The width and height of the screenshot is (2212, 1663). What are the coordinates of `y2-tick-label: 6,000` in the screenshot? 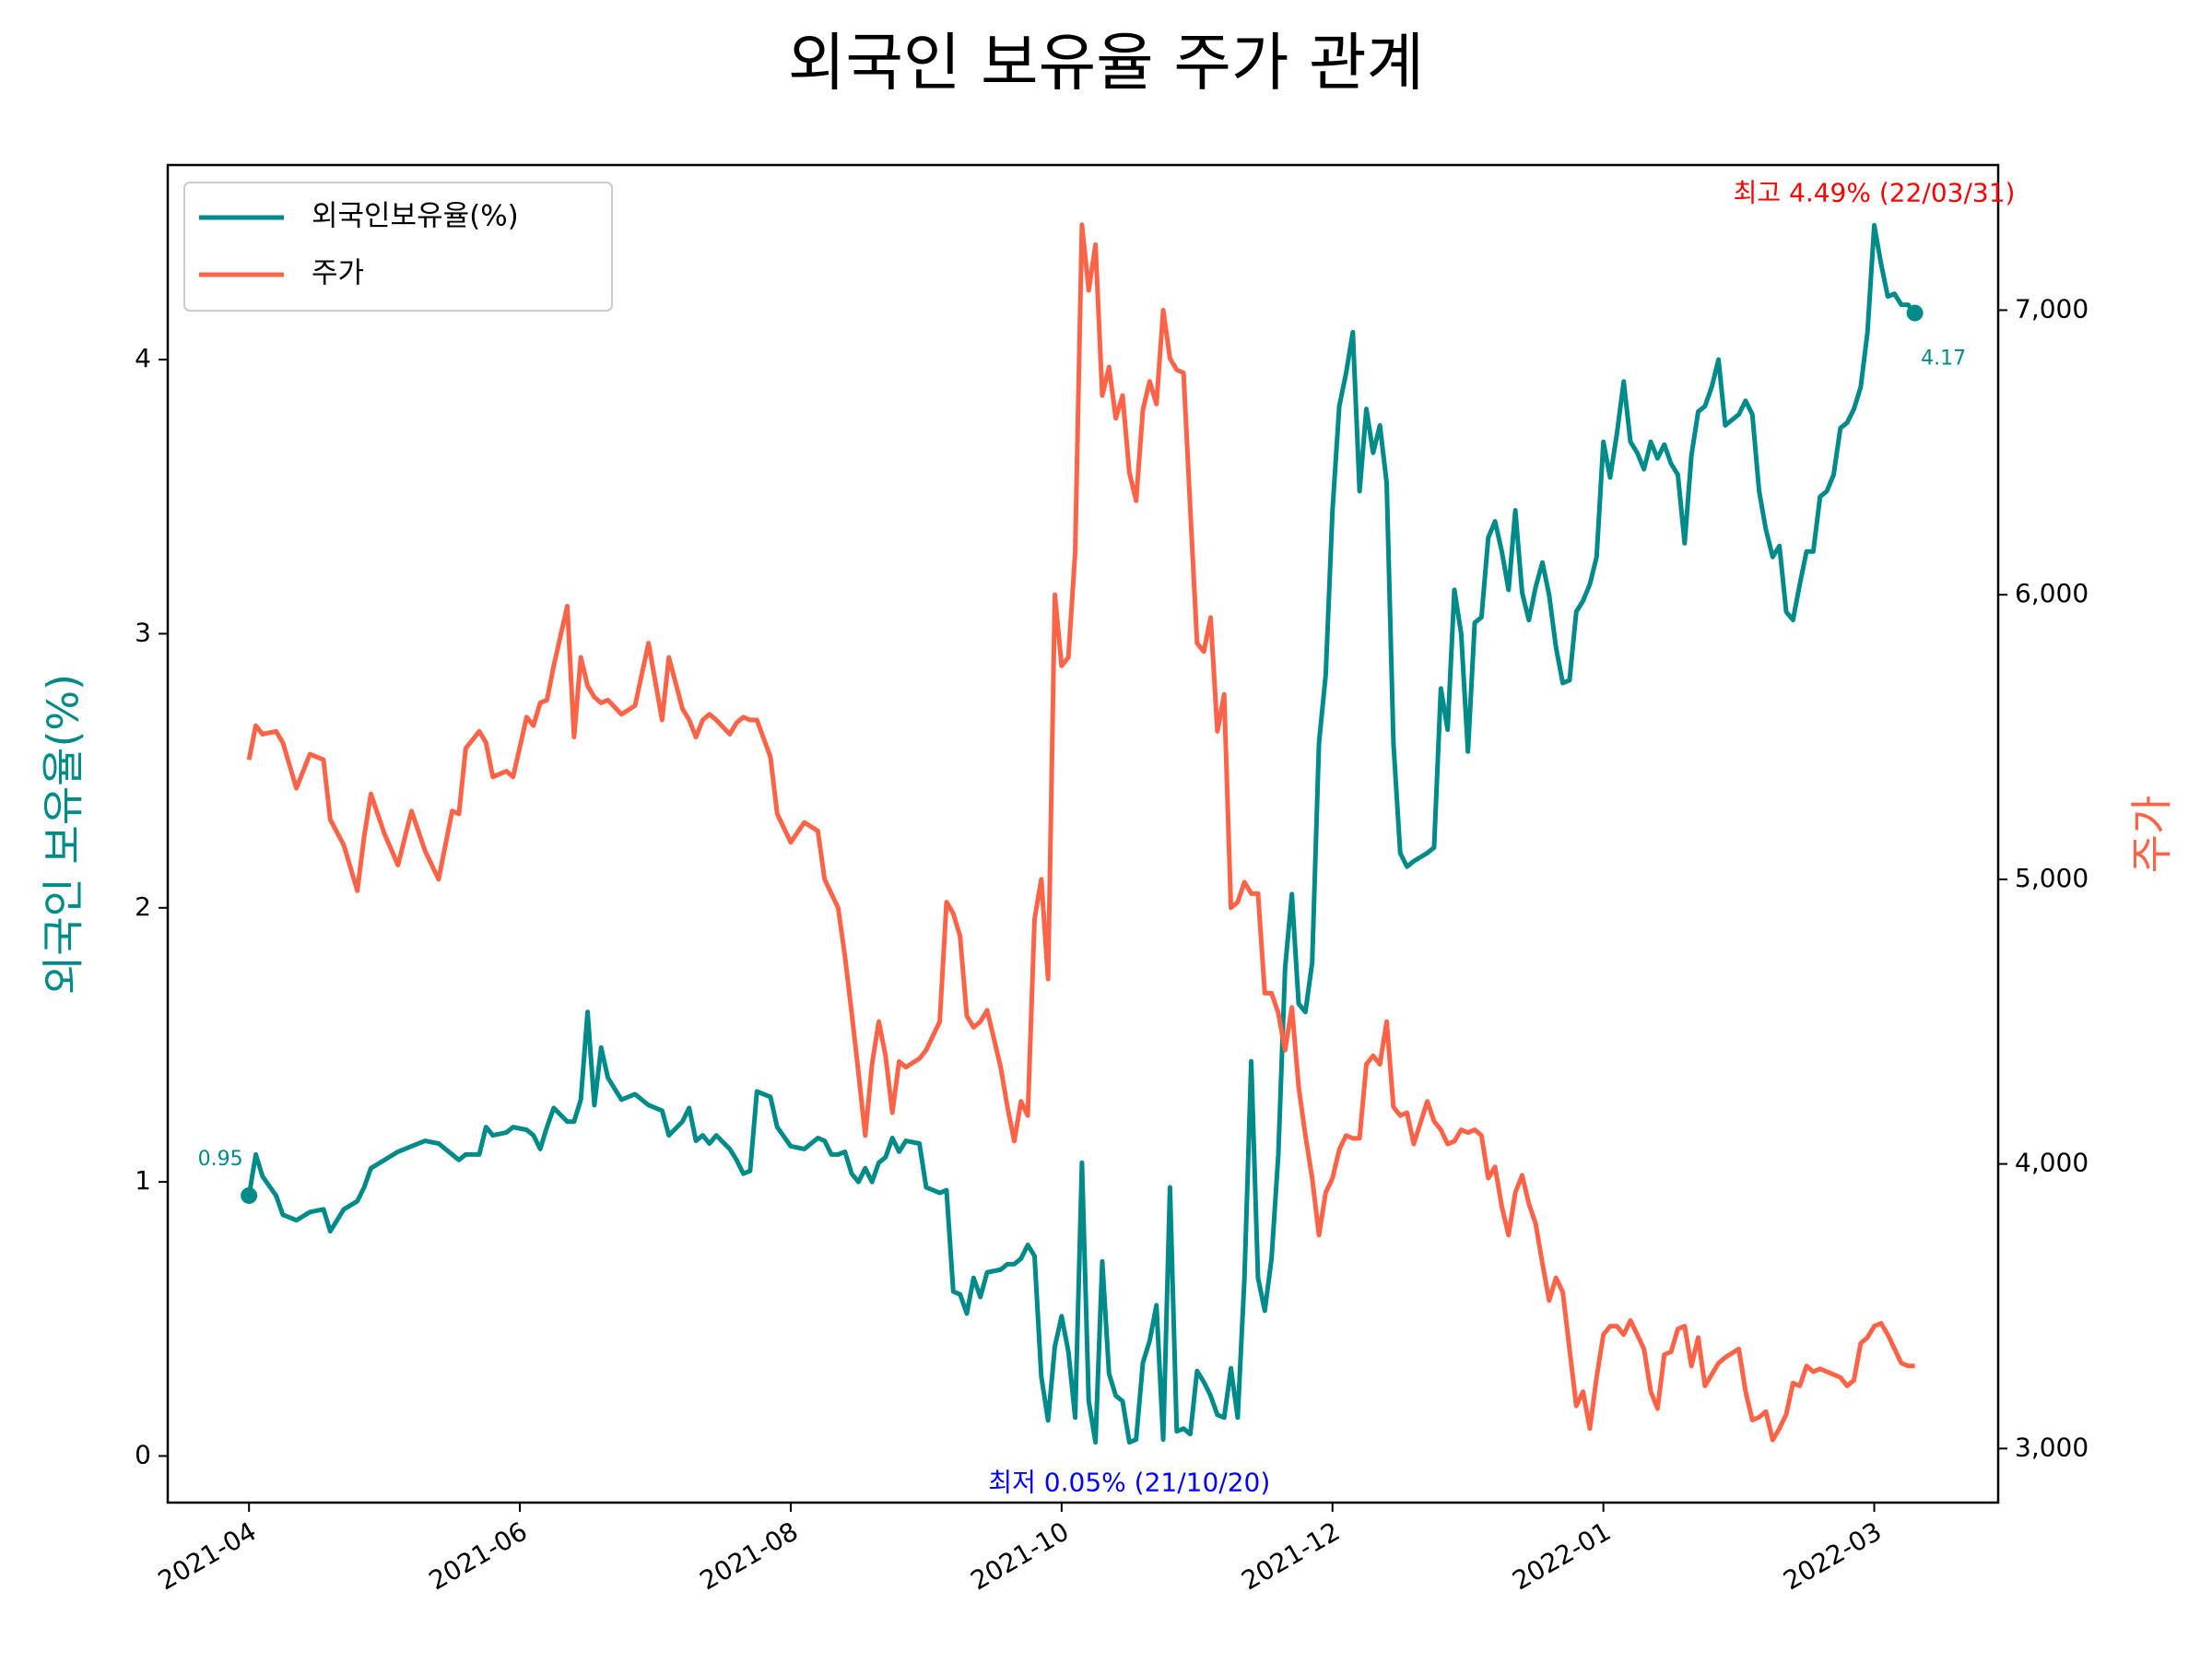 It's located at (2051, 593).